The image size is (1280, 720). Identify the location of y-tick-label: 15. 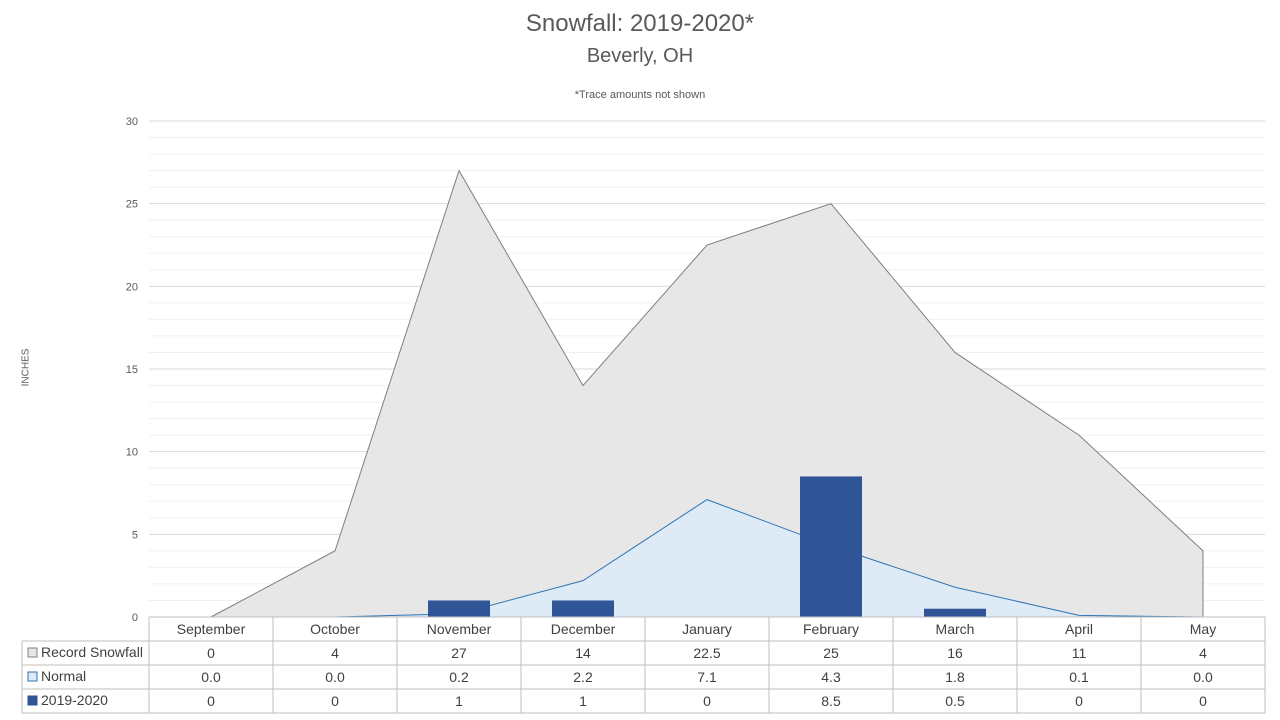
(132, 370).